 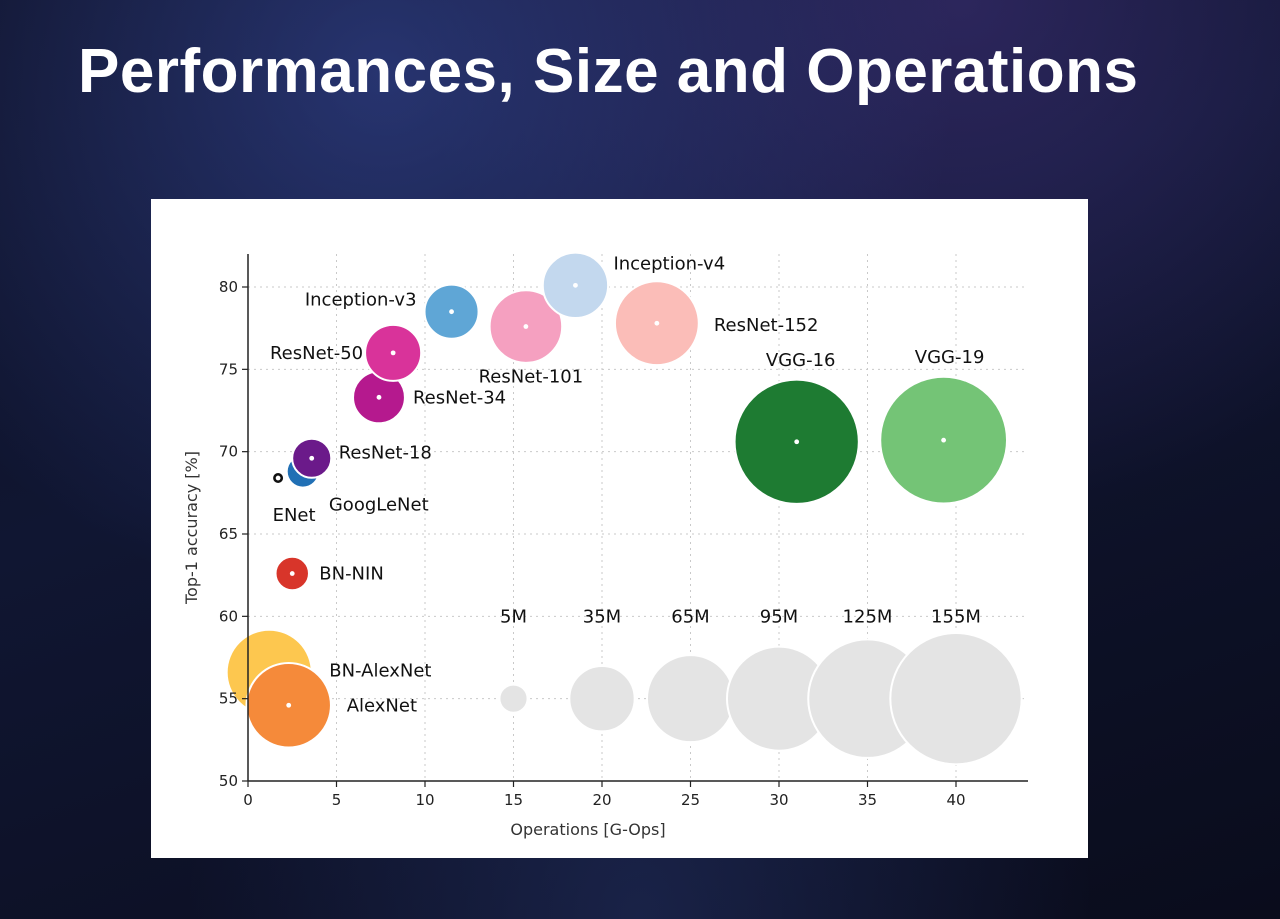 I want to click on x-tick-label: 0, so click(x=248, y=800).